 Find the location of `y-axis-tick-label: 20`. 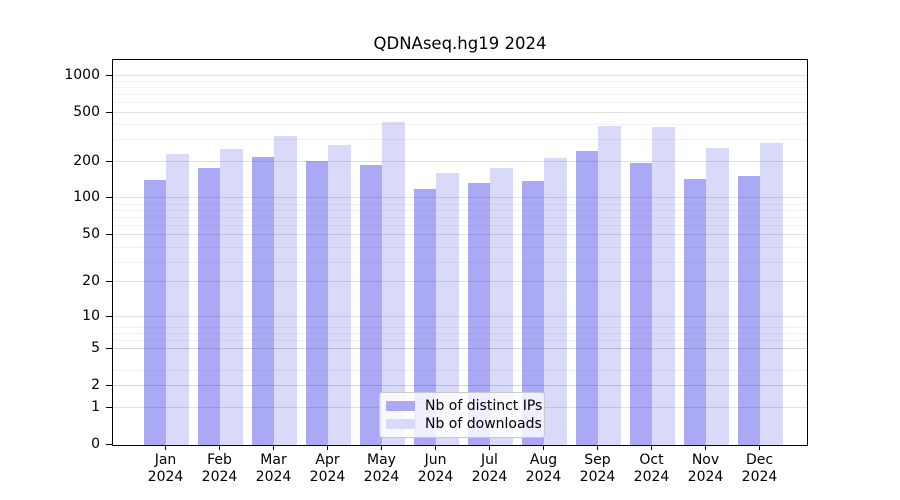

y-axis-tick-label: 20 is located at coordinates (91, 281).